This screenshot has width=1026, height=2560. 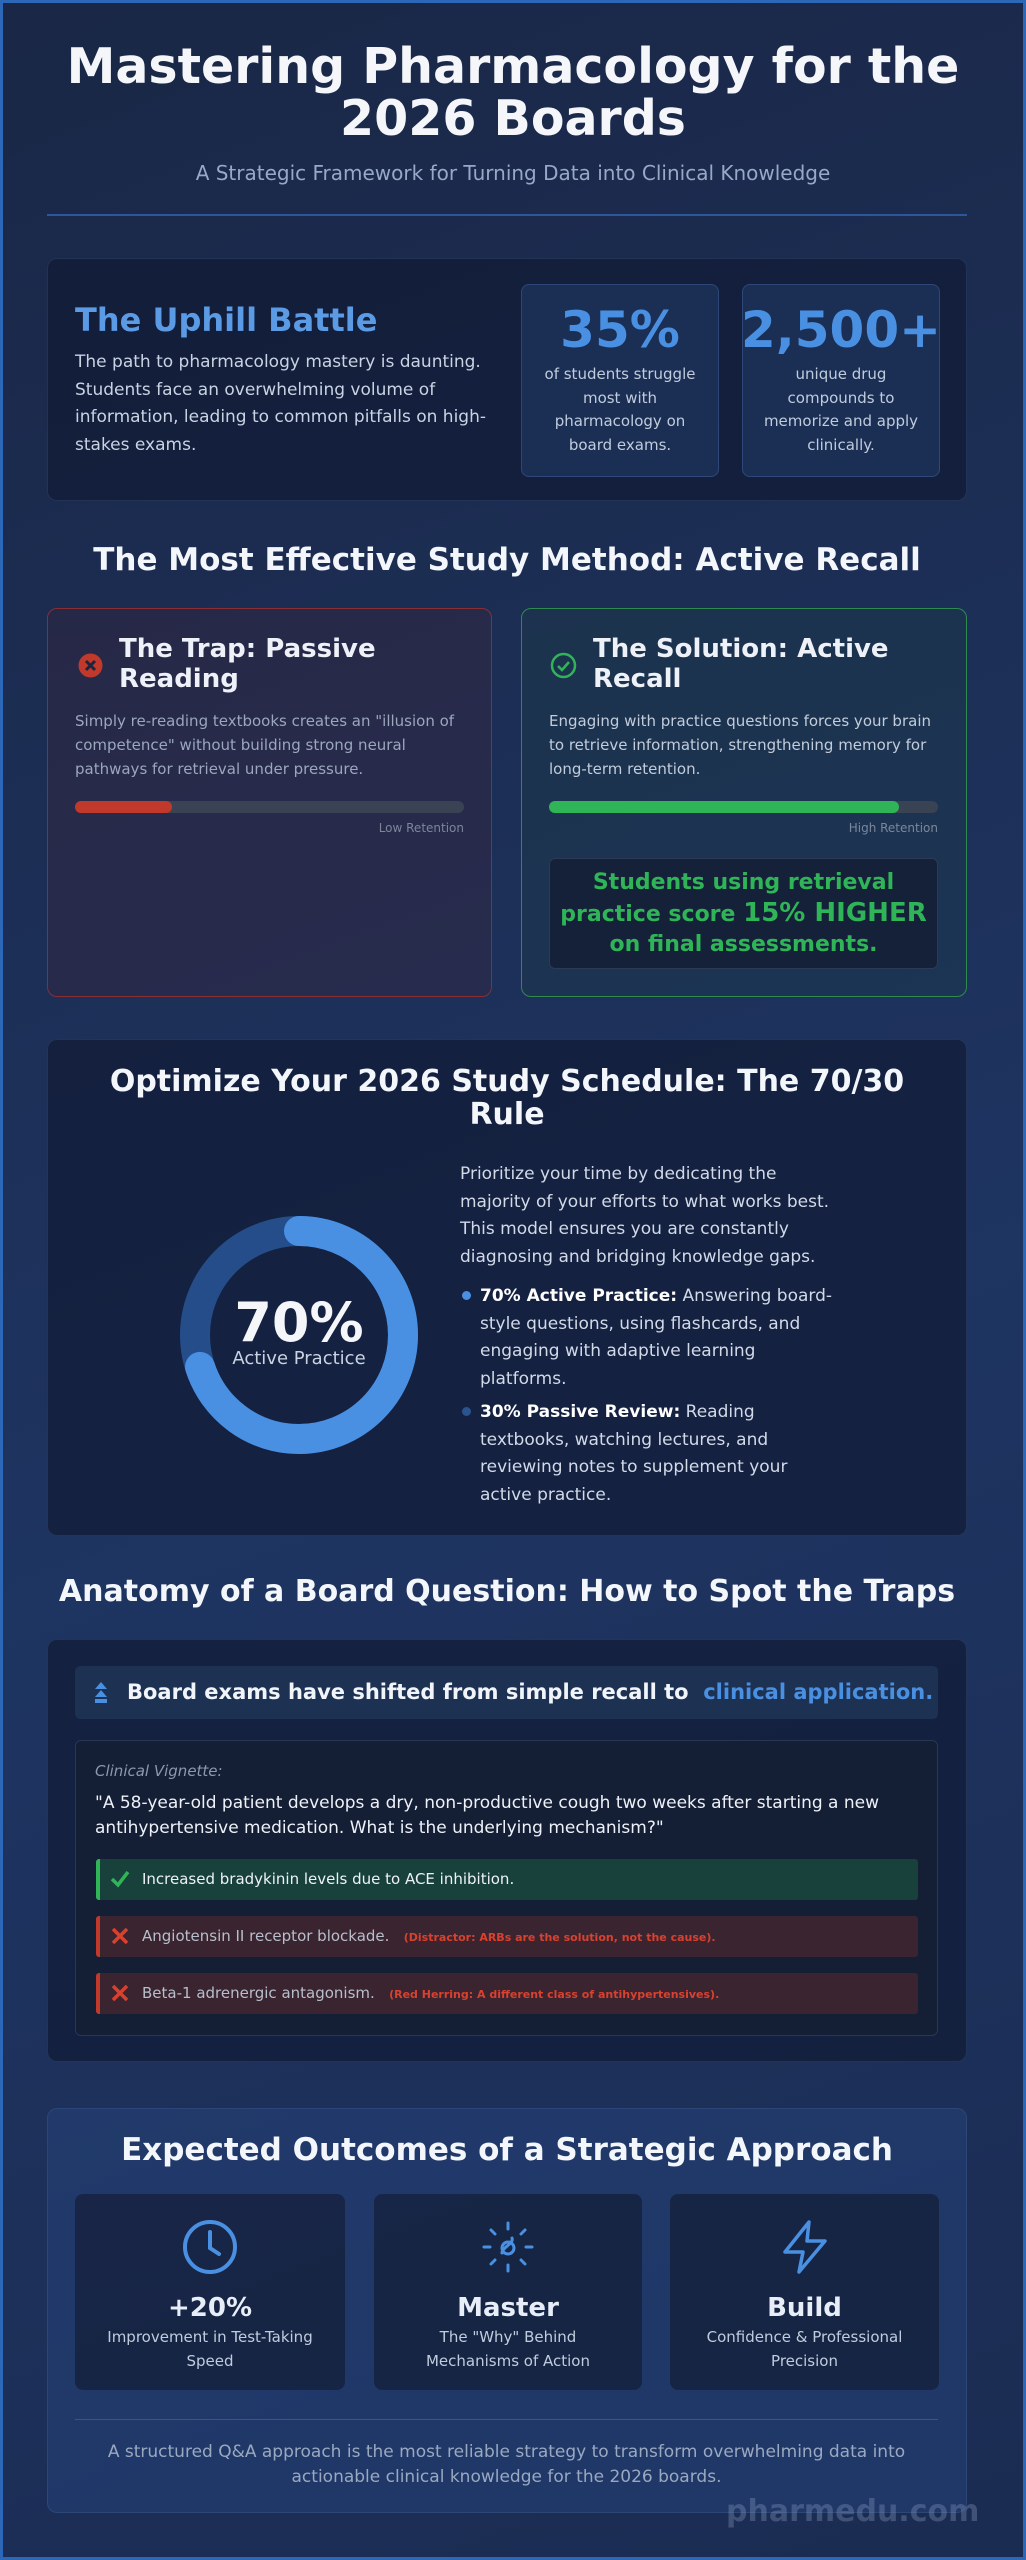 What do you see at coordinates (818, 1692) in the screenshot?
I see `banner-highlight: clinical application.` at bounding box center [818, 1692].